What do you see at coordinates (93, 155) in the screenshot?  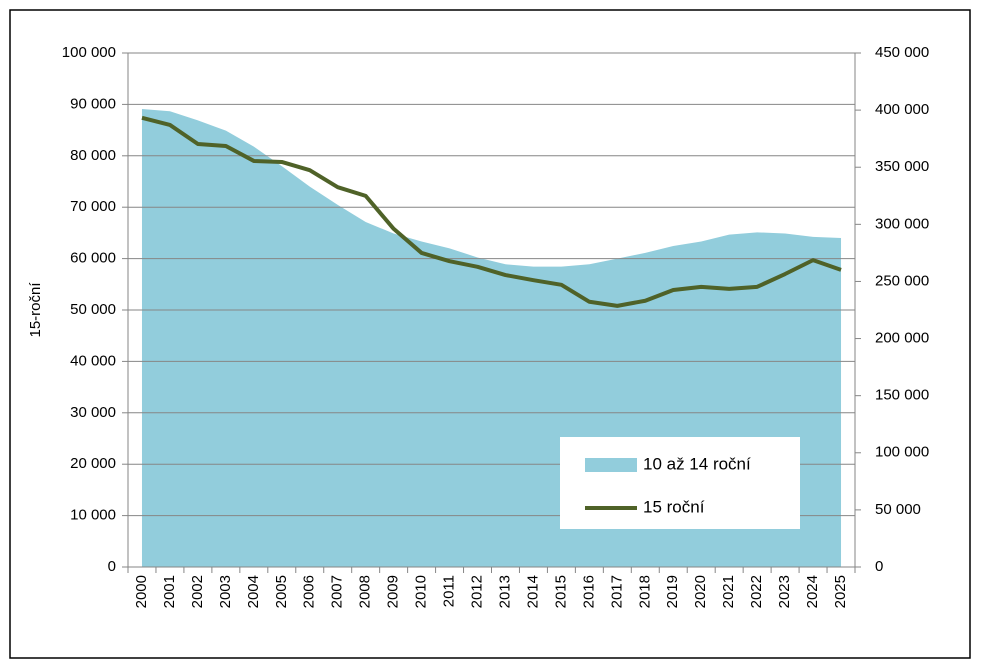 I see `y-tick-label: 80 000` at bounding box center [93, 155].